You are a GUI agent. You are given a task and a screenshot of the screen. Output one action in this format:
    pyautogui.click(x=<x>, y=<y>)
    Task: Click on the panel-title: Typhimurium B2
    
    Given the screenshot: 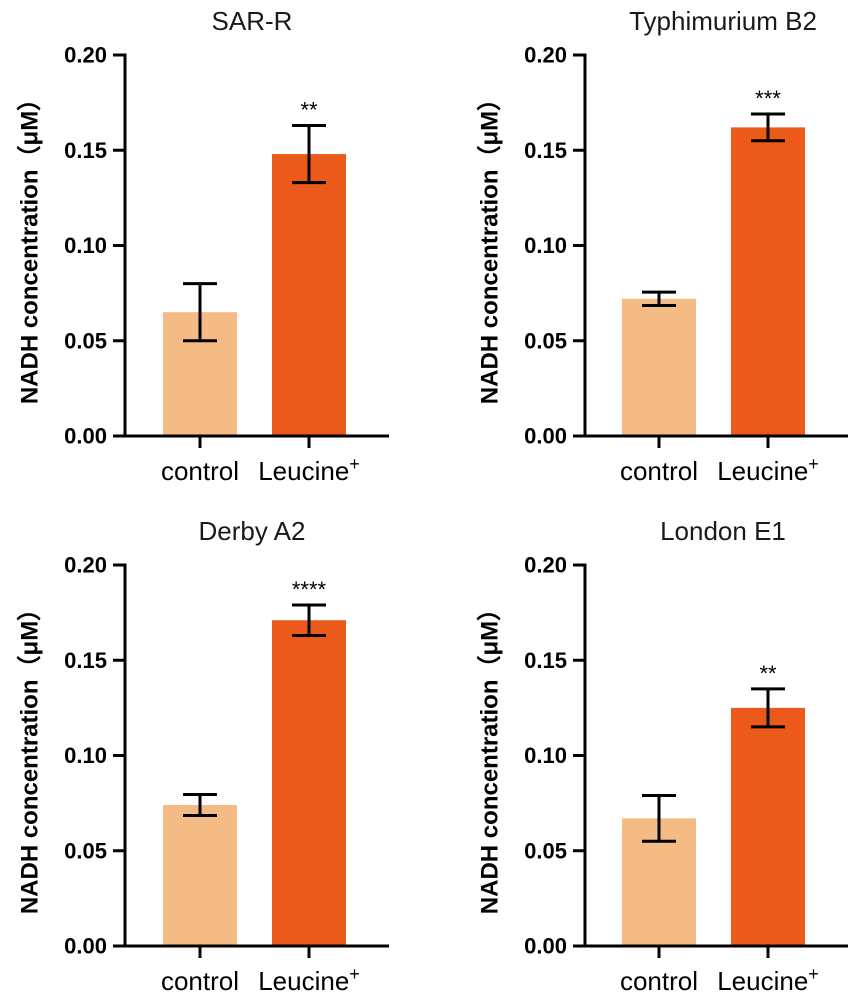 What is the action you would take?
    pyautogui.click(x=723, y=21)
    